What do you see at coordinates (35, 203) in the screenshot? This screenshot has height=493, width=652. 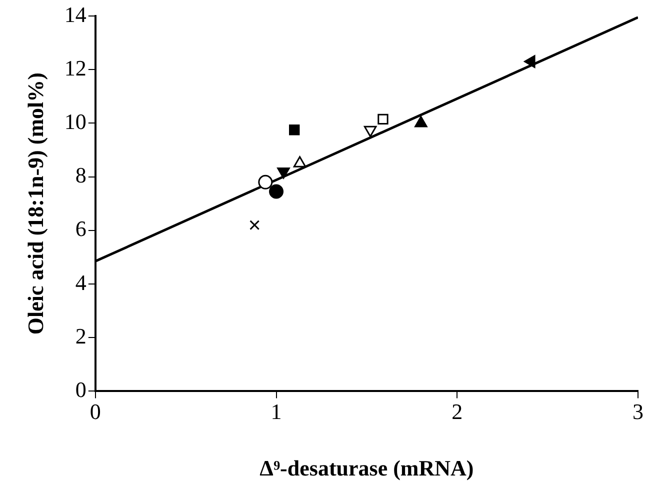 I see `y-axis-title: Oleic acid (18:1n-9) (mol%)` at bounding box center [35, 203].